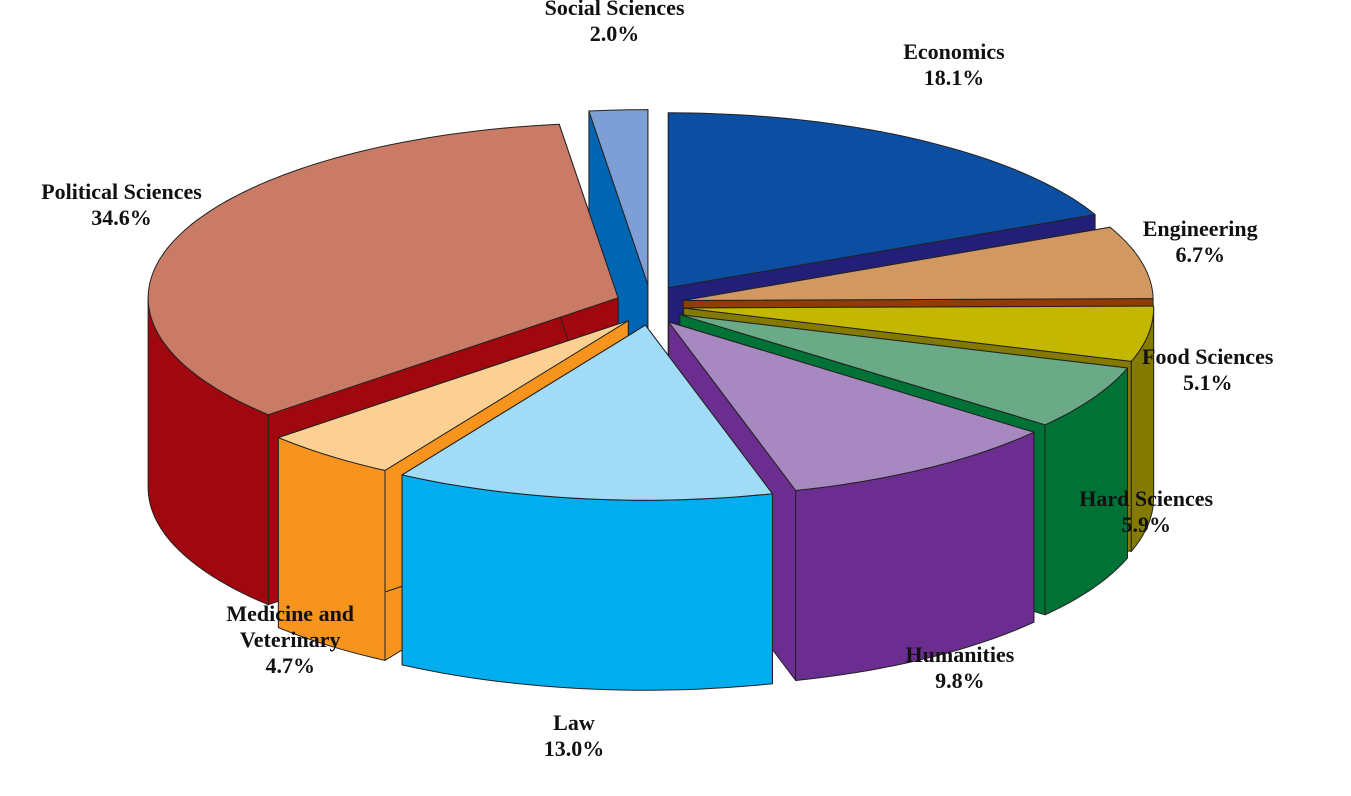  What do you see at coordinates (1200, 255) in the screenshot?
I see `value-label: 6.7%` at bounding box center [1200, 255].